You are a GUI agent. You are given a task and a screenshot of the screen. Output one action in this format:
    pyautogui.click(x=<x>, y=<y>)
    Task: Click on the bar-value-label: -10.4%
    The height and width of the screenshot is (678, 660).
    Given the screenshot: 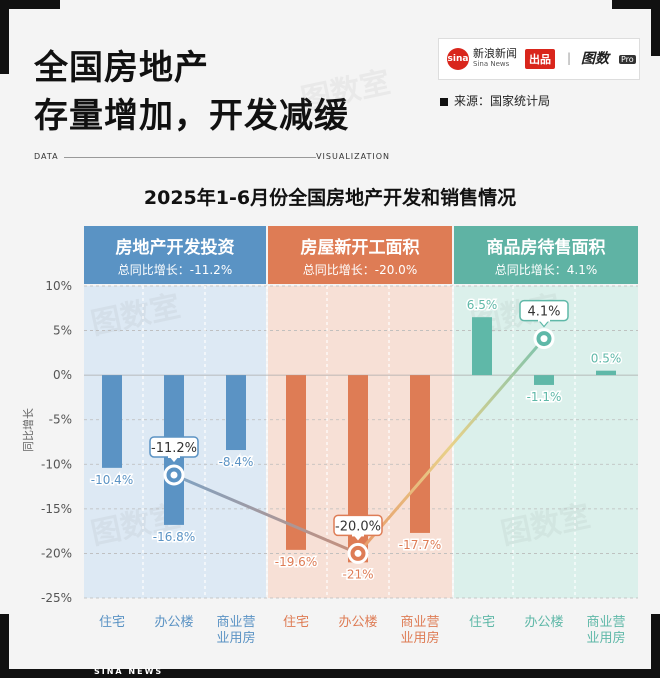 What is the action you would take?
    pyautogui.click(x=112, y=480)
    